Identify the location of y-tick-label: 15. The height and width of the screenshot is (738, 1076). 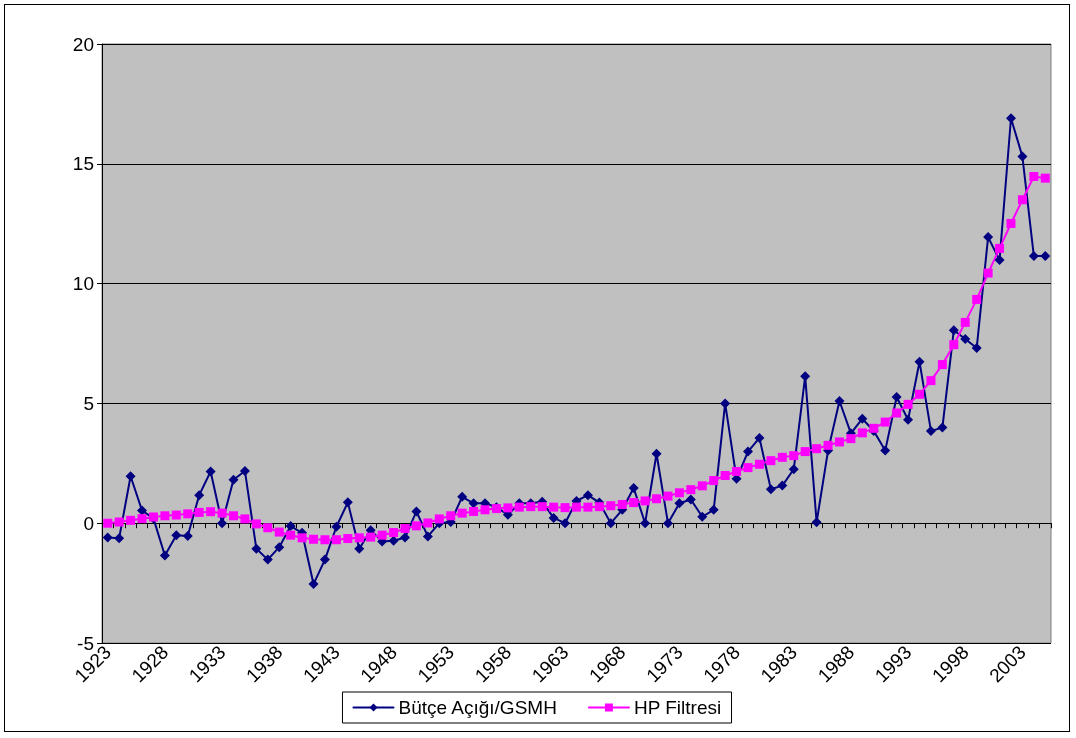
(83, 164).